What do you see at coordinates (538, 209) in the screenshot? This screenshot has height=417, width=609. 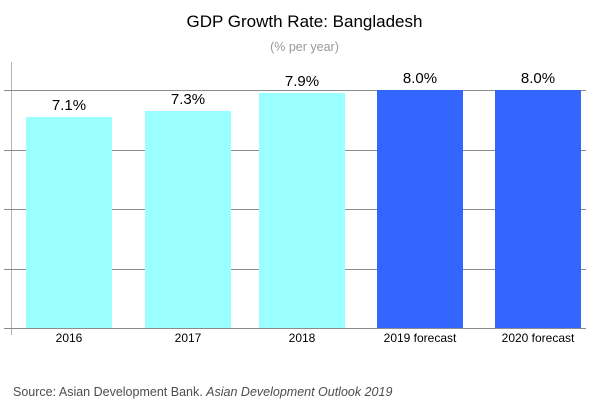 I see `bar-2020-forecast` at bounding box center [538, 209].